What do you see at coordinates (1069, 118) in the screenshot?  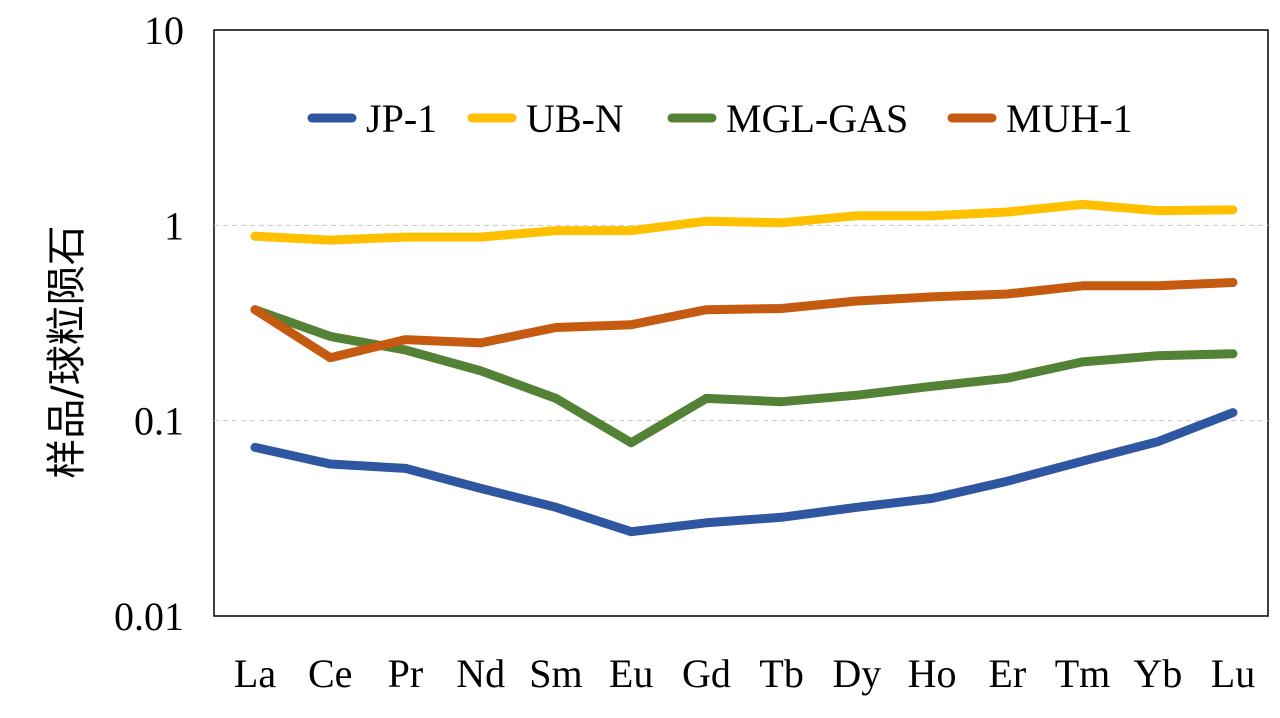 I see `legend-label-muh-1: MUH-1` at bounding box center [1069, 118].